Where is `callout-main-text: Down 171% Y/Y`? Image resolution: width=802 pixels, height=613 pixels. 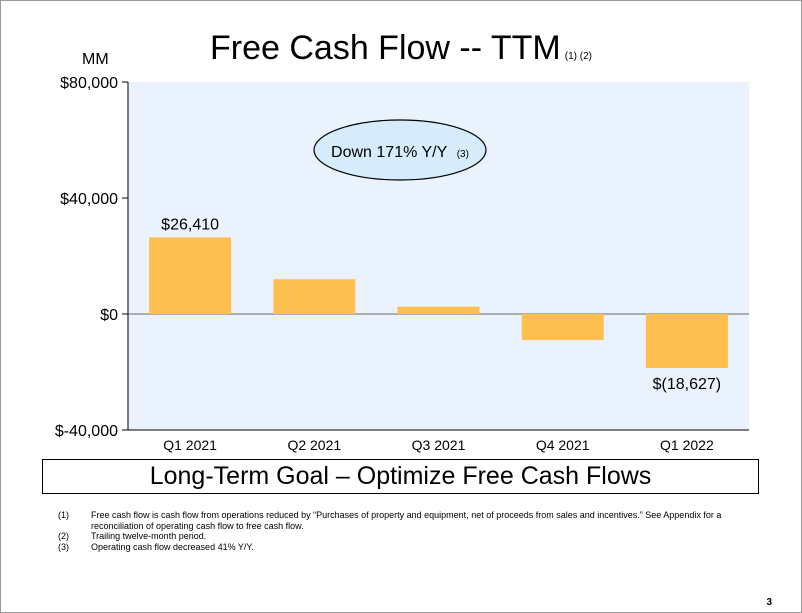 callout-main-text: Down 171% Y/Y is located at coordinates (389, 152).